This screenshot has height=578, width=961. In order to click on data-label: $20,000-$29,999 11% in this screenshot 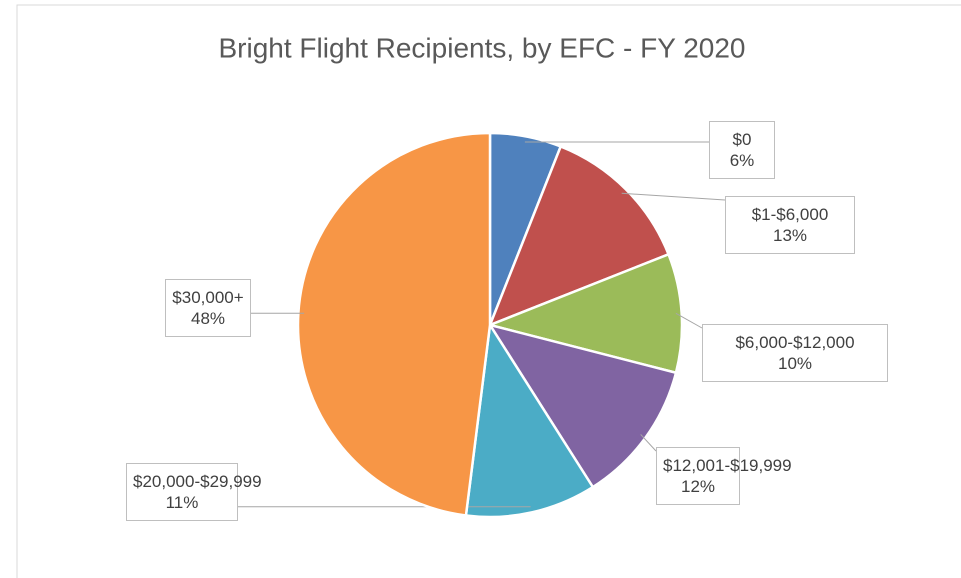, I will do `click(194, 492)`.